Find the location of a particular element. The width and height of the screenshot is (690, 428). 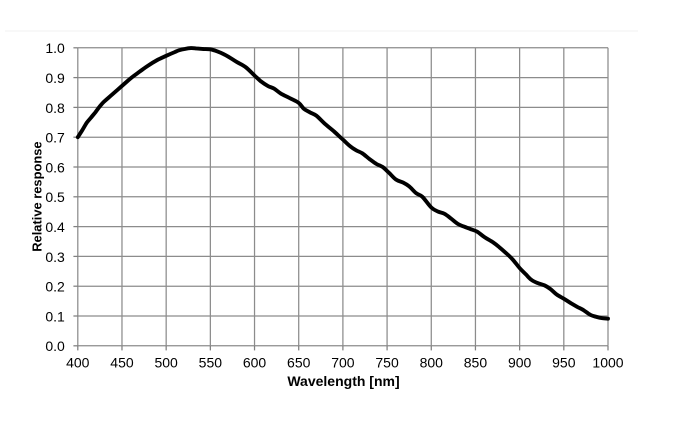

svg-text: 0.6 is located at coordinates (55, 167).